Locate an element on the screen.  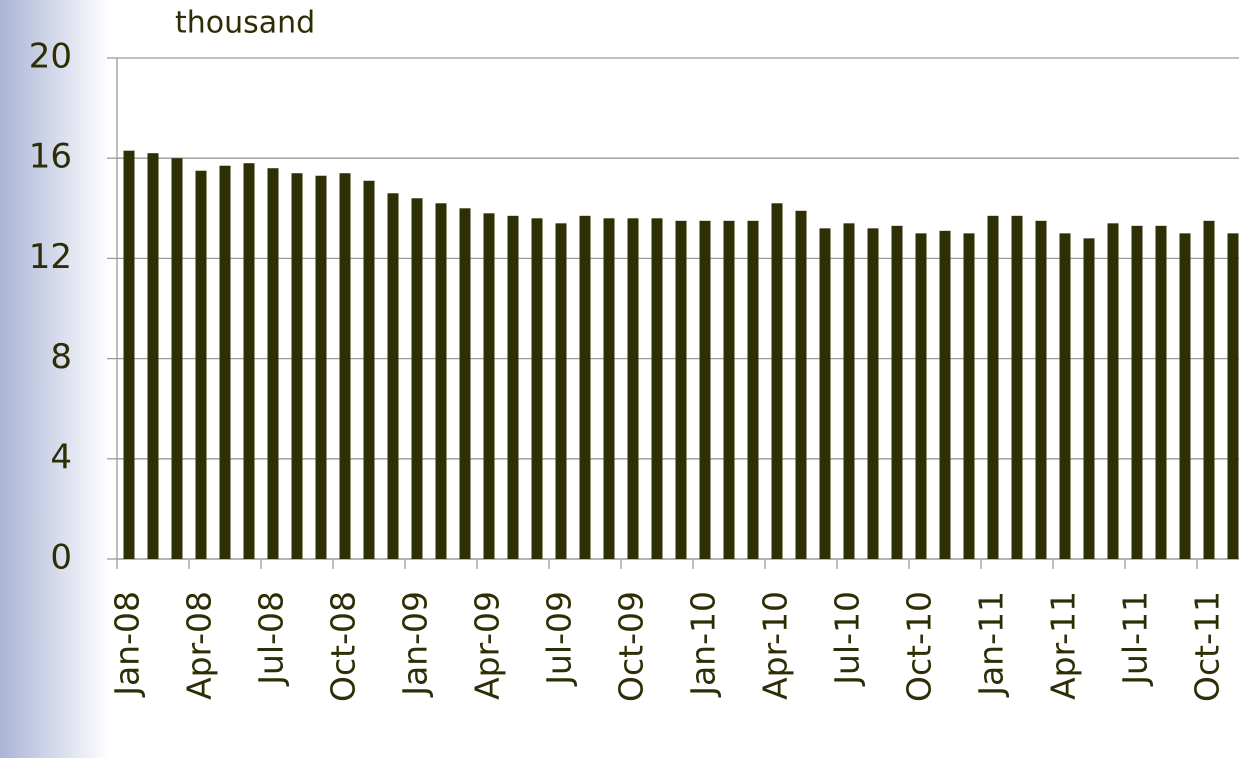
x-tick-label: Oct-11 is located at coordinates (1207, 646).